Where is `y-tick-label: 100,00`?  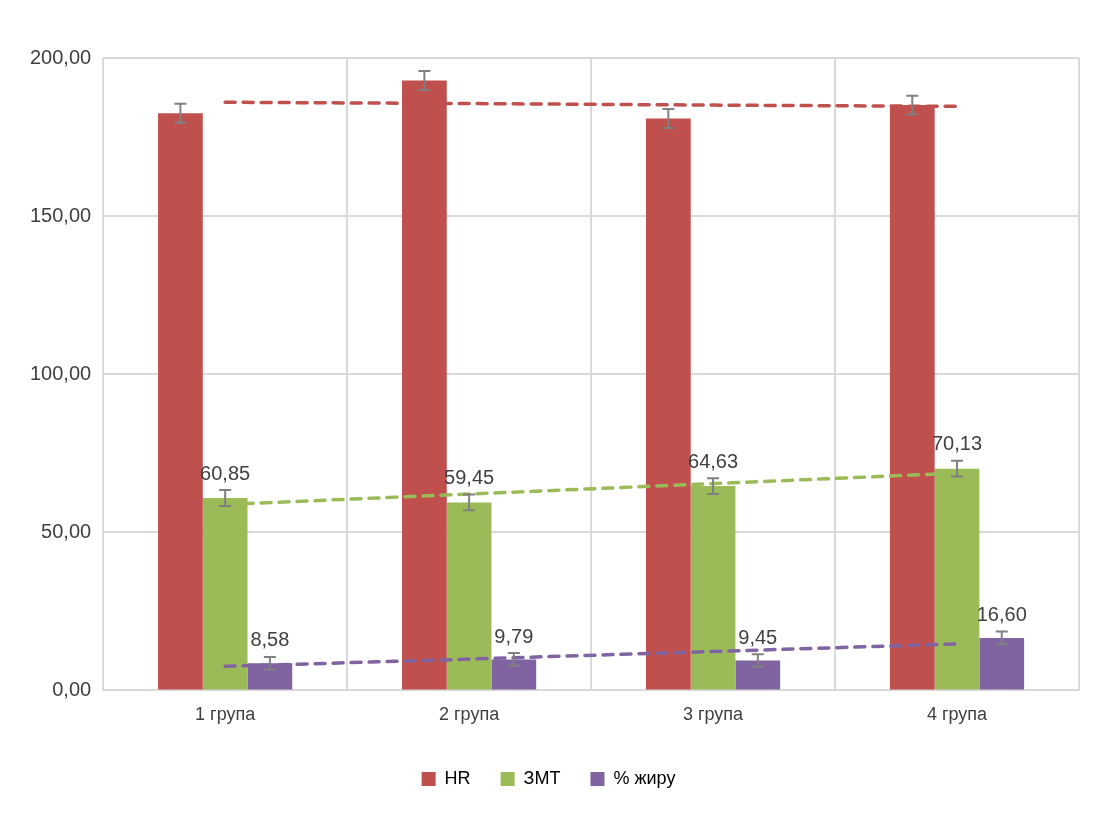 y-tick-label: 100,00 is located at coordinates (61, 372).